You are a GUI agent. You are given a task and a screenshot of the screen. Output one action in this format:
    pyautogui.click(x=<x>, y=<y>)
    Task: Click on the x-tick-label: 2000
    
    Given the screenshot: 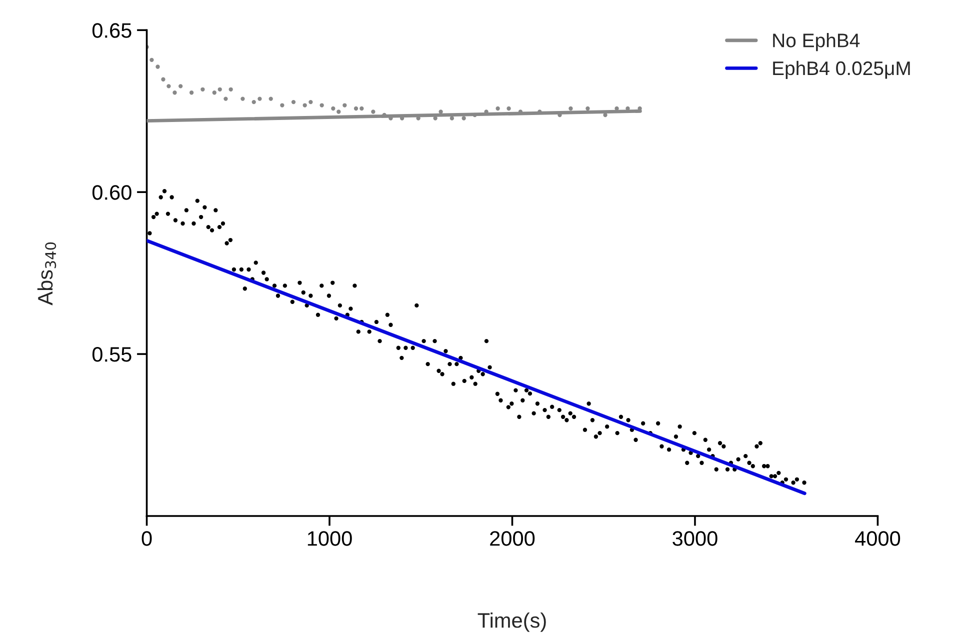 What is the action you would take?
    pyautogui.click(x=512, y=538)
    